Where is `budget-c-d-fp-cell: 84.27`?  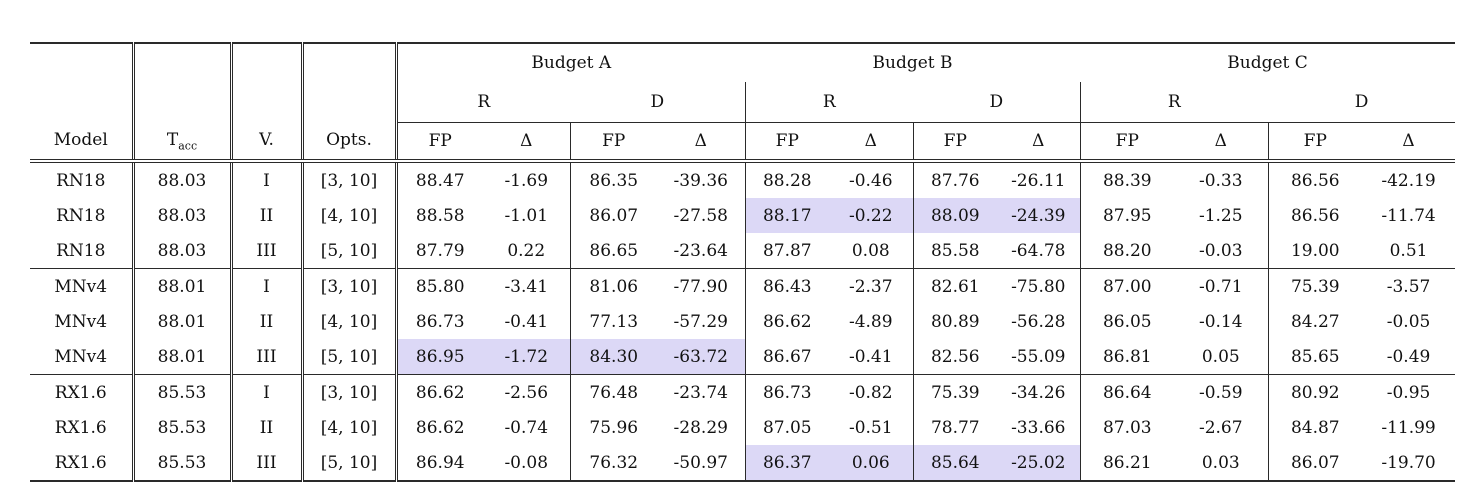 budget-c-d-fp-cell: 84.27 is located at coordinates (1315, 321).